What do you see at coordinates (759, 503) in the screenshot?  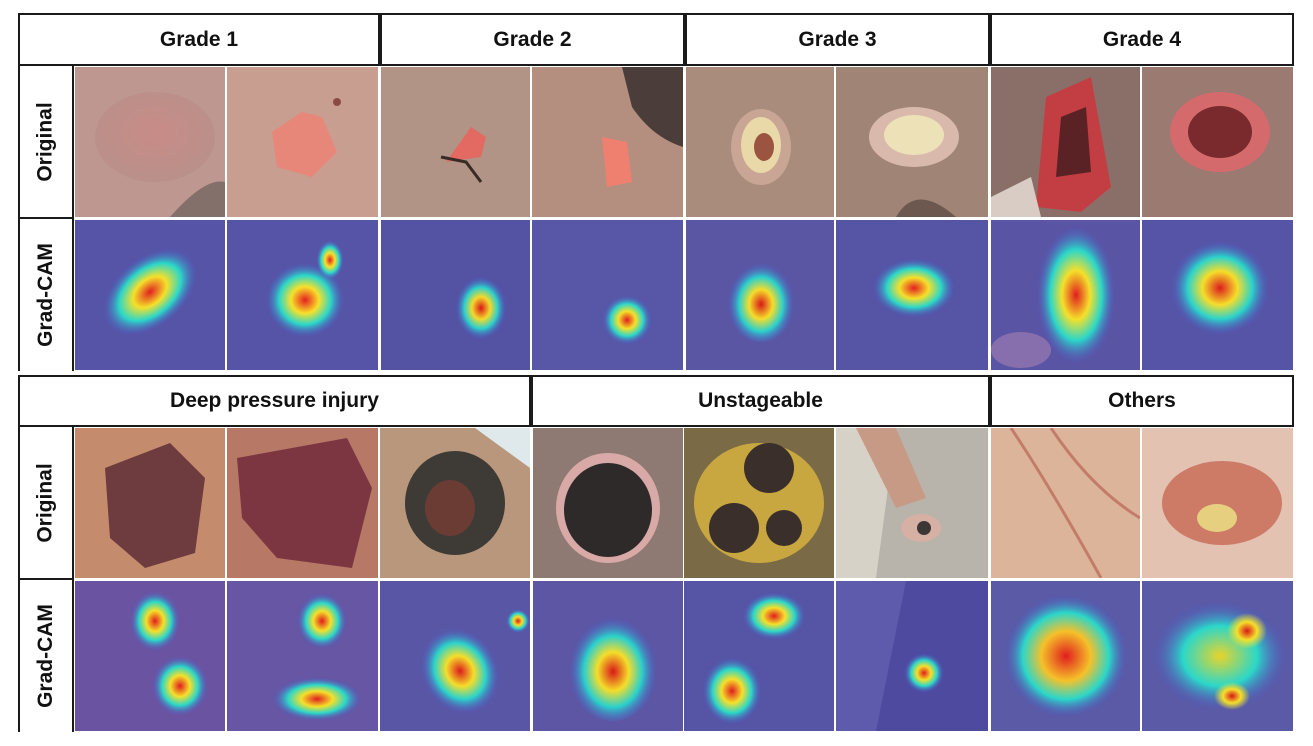 I see `photo-unstageable-b` at bounding box center [759, 503].